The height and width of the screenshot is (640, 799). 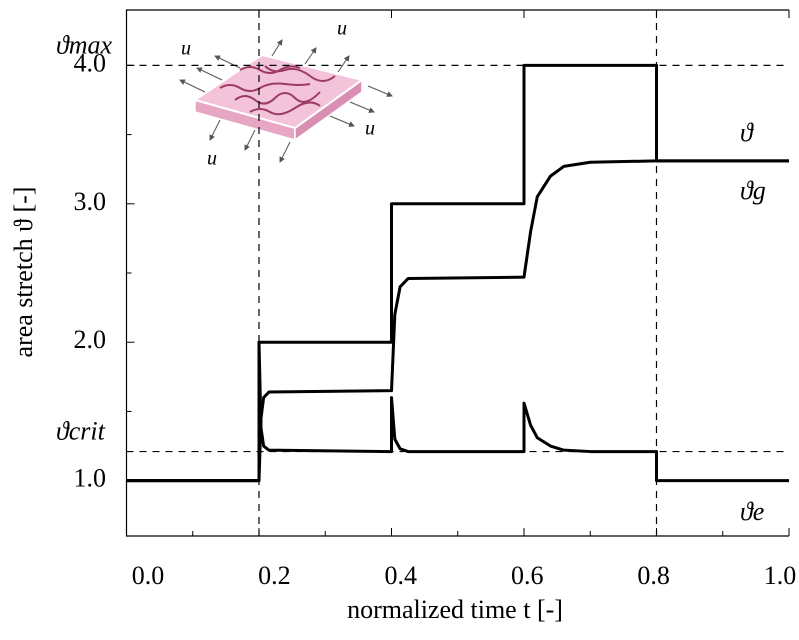 I want to click on x-tick-label: 0.6, so click(x=527, y=575).